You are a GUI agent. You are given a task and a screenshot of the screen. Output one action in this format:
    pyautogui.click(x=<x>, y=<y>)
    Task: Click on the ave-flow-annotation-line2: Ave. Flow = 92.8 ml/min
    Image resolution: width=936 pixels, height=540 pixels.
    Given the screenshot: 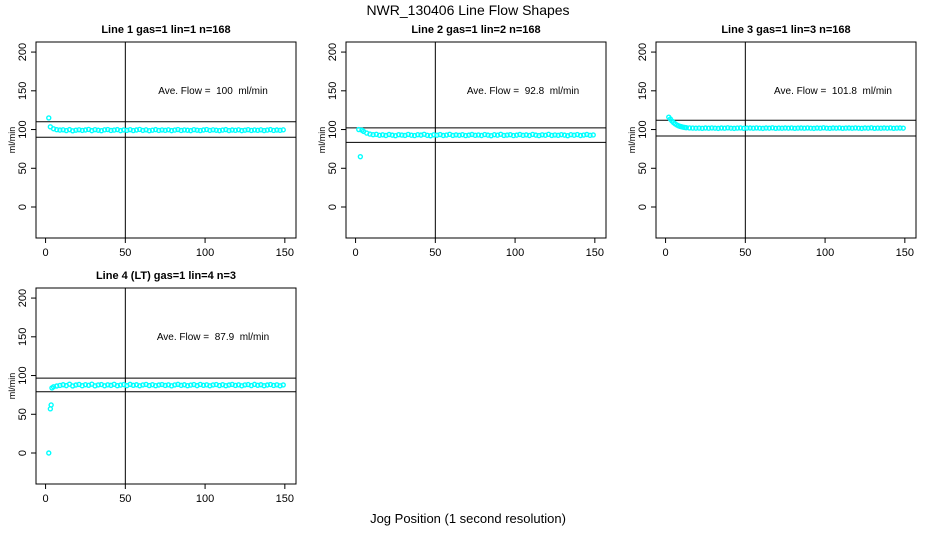 What is the action you would take?
    pyautogui.click(x=523, y=91)
    